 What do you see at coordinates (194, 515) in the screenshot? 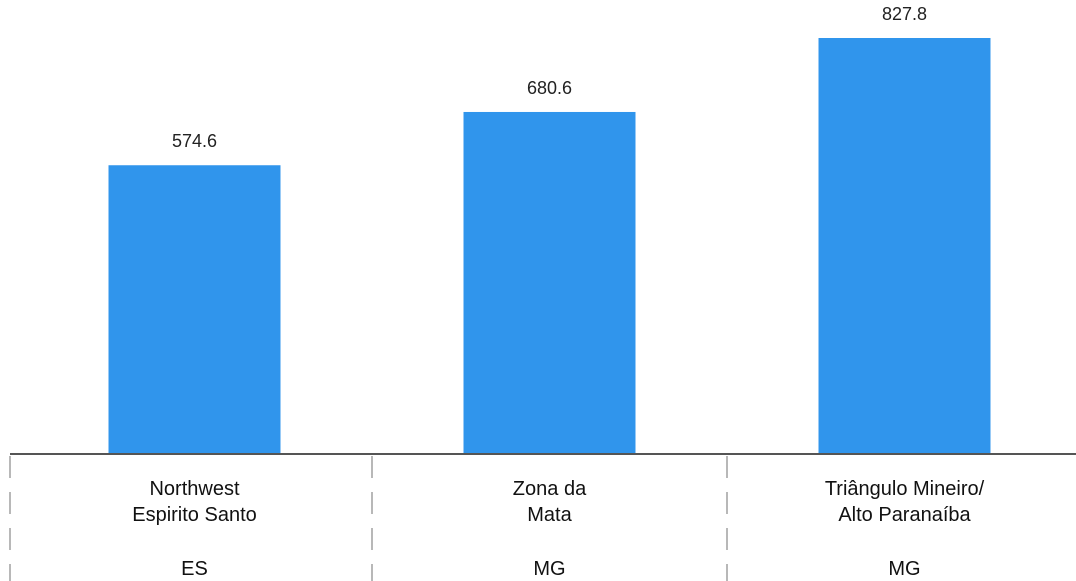
I see `category-label-1-line-2: Espirito Santo` at bounding box center [194, 515].